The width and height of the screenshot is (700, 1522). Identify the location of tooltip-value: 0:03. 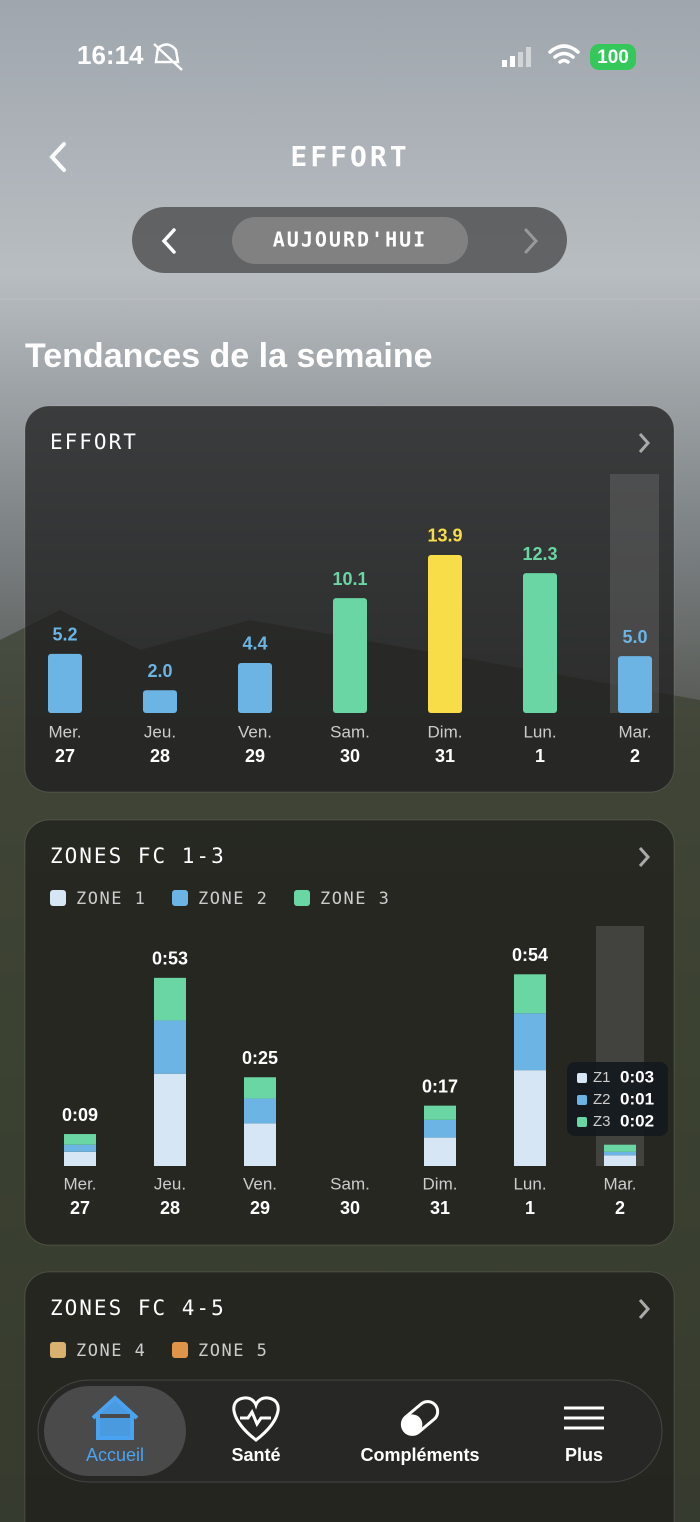
(637, 1076).